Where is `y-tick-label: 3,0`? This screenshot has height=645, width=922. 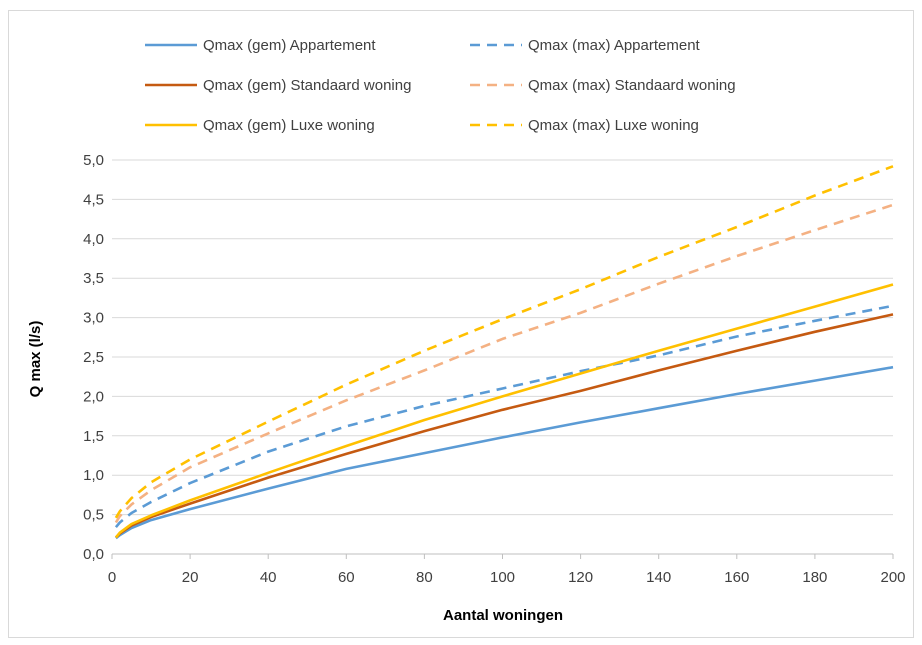 y-tick-label: 3,0 is located at coordinates (93, 318).